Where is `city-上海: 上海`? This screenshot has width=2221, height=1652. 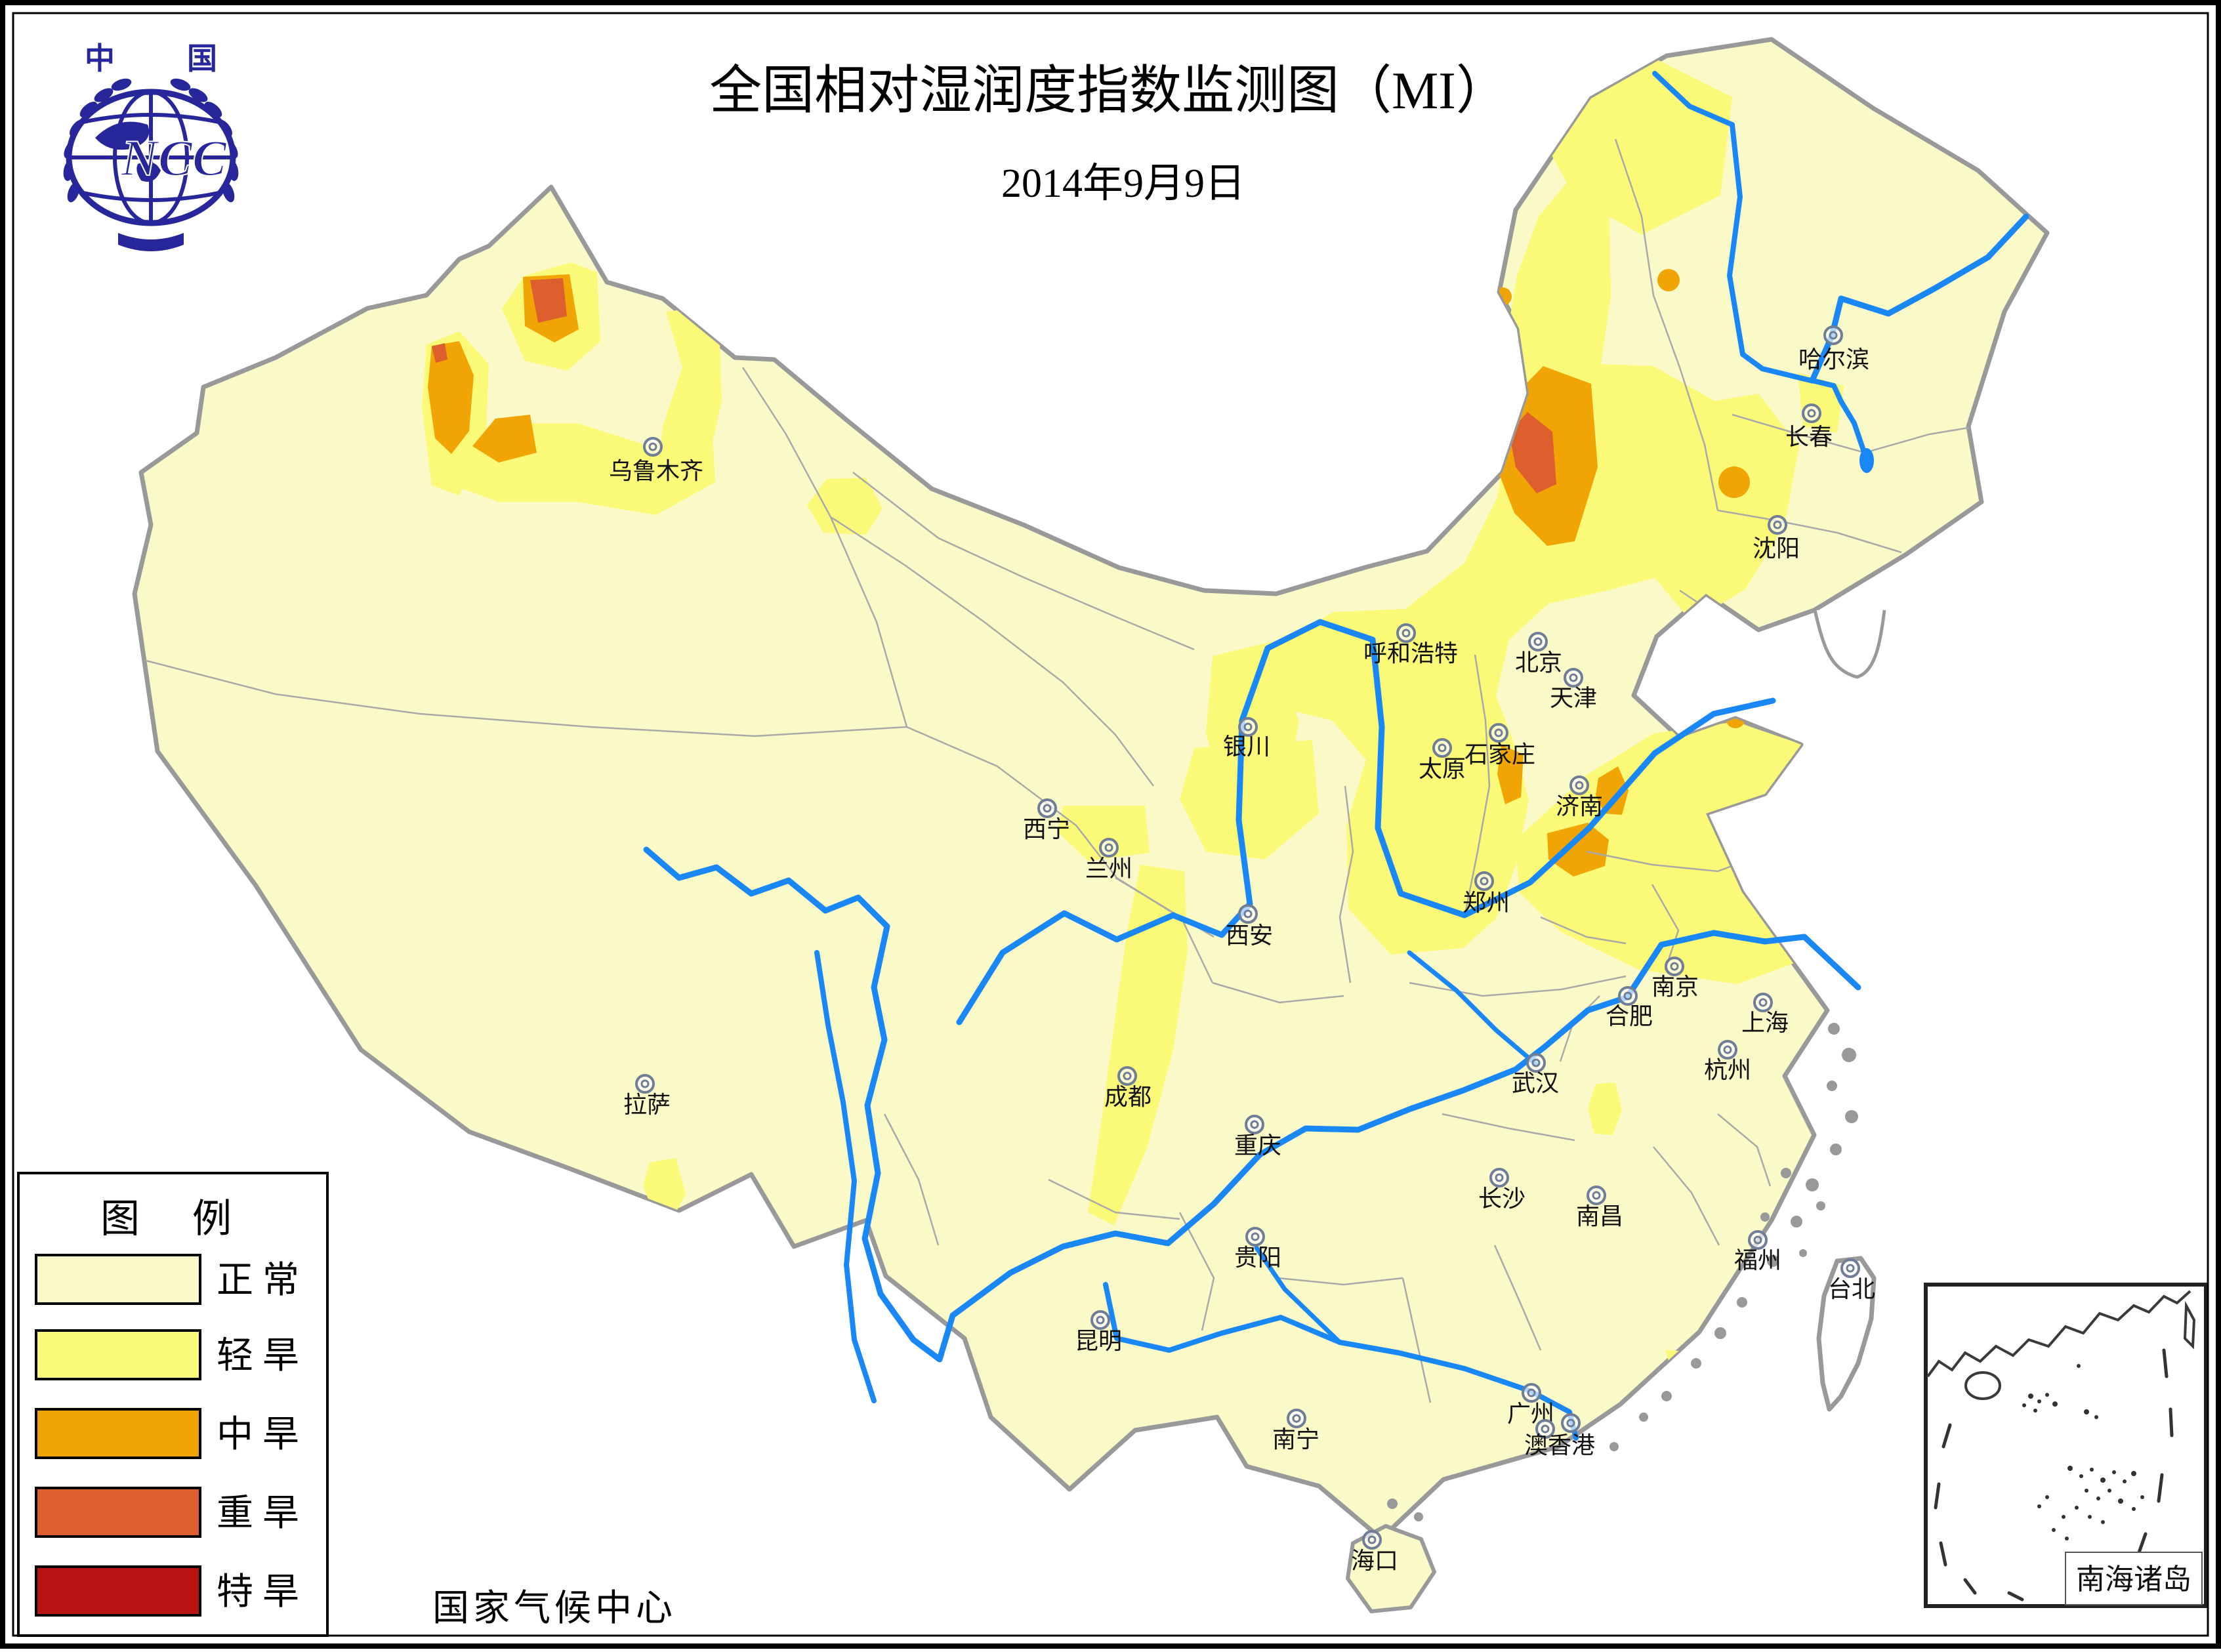
city-上海: 上海 is located at coordinates (1765, 1015).